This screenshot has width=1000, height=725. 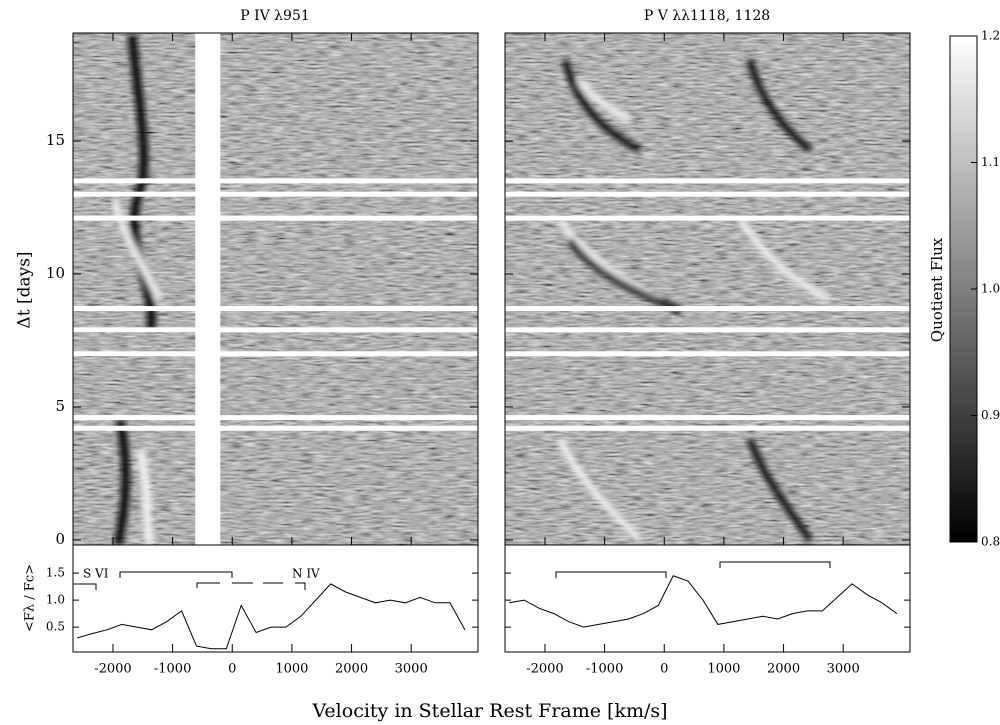 I want to click on y-tick-label: 10, so click(x=55, y=273).